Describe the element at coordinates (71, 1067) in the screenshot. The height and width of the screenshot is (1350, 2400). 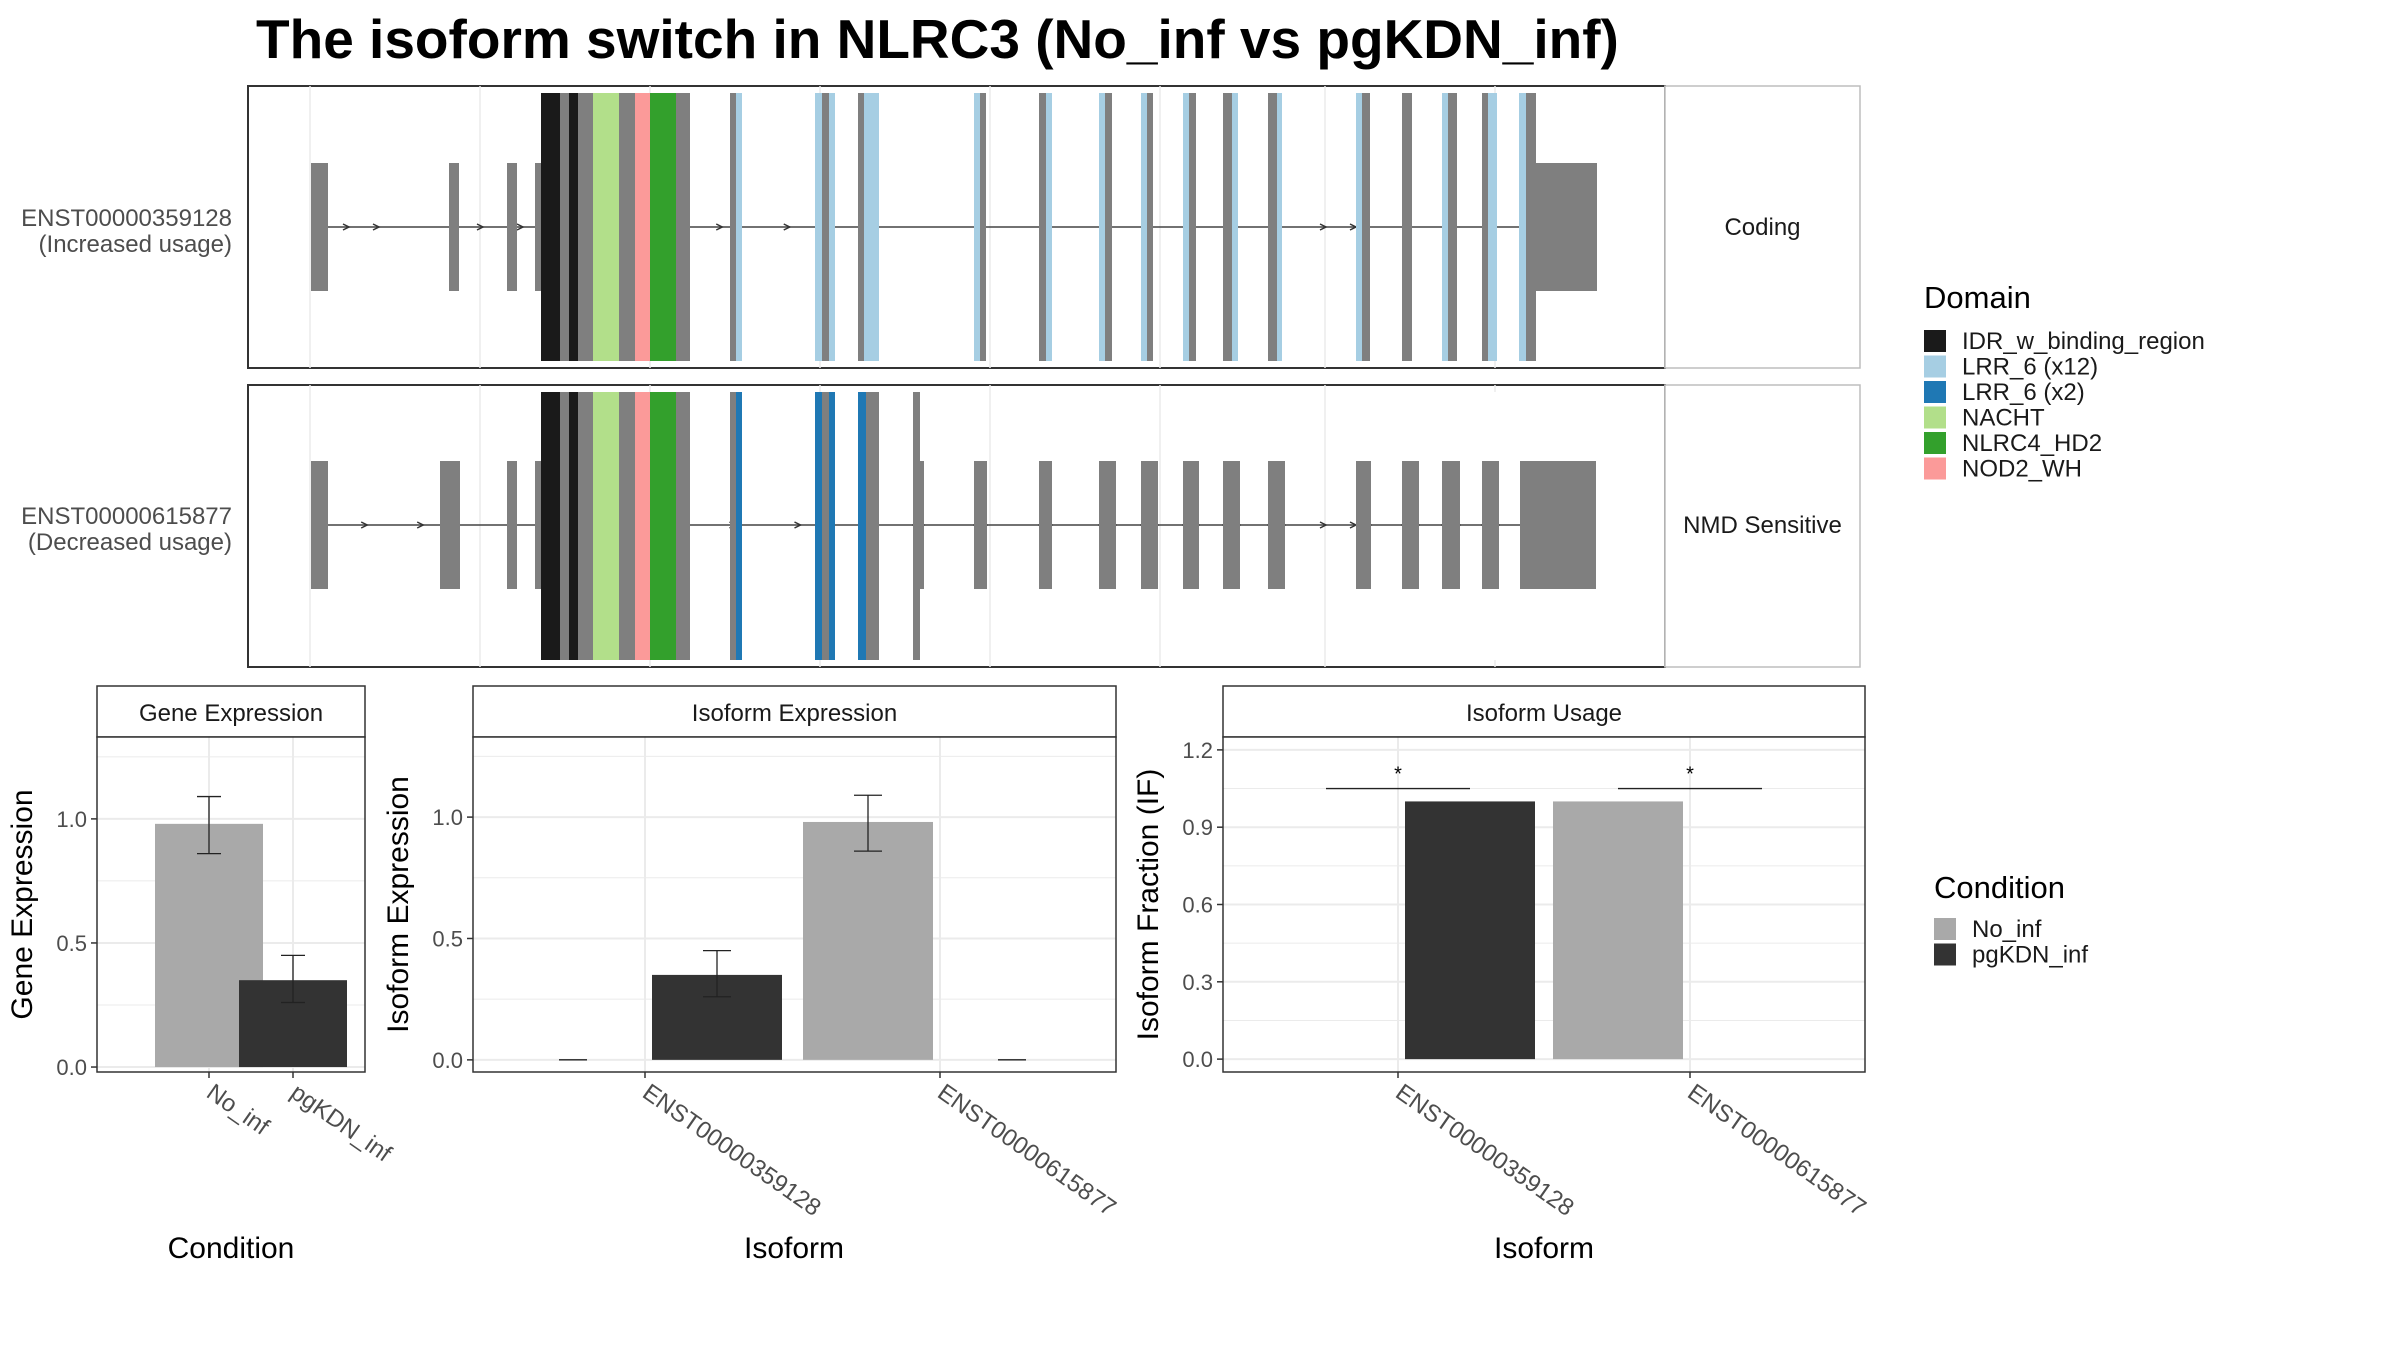
I see `y-tick-label: 0.0` at that location.